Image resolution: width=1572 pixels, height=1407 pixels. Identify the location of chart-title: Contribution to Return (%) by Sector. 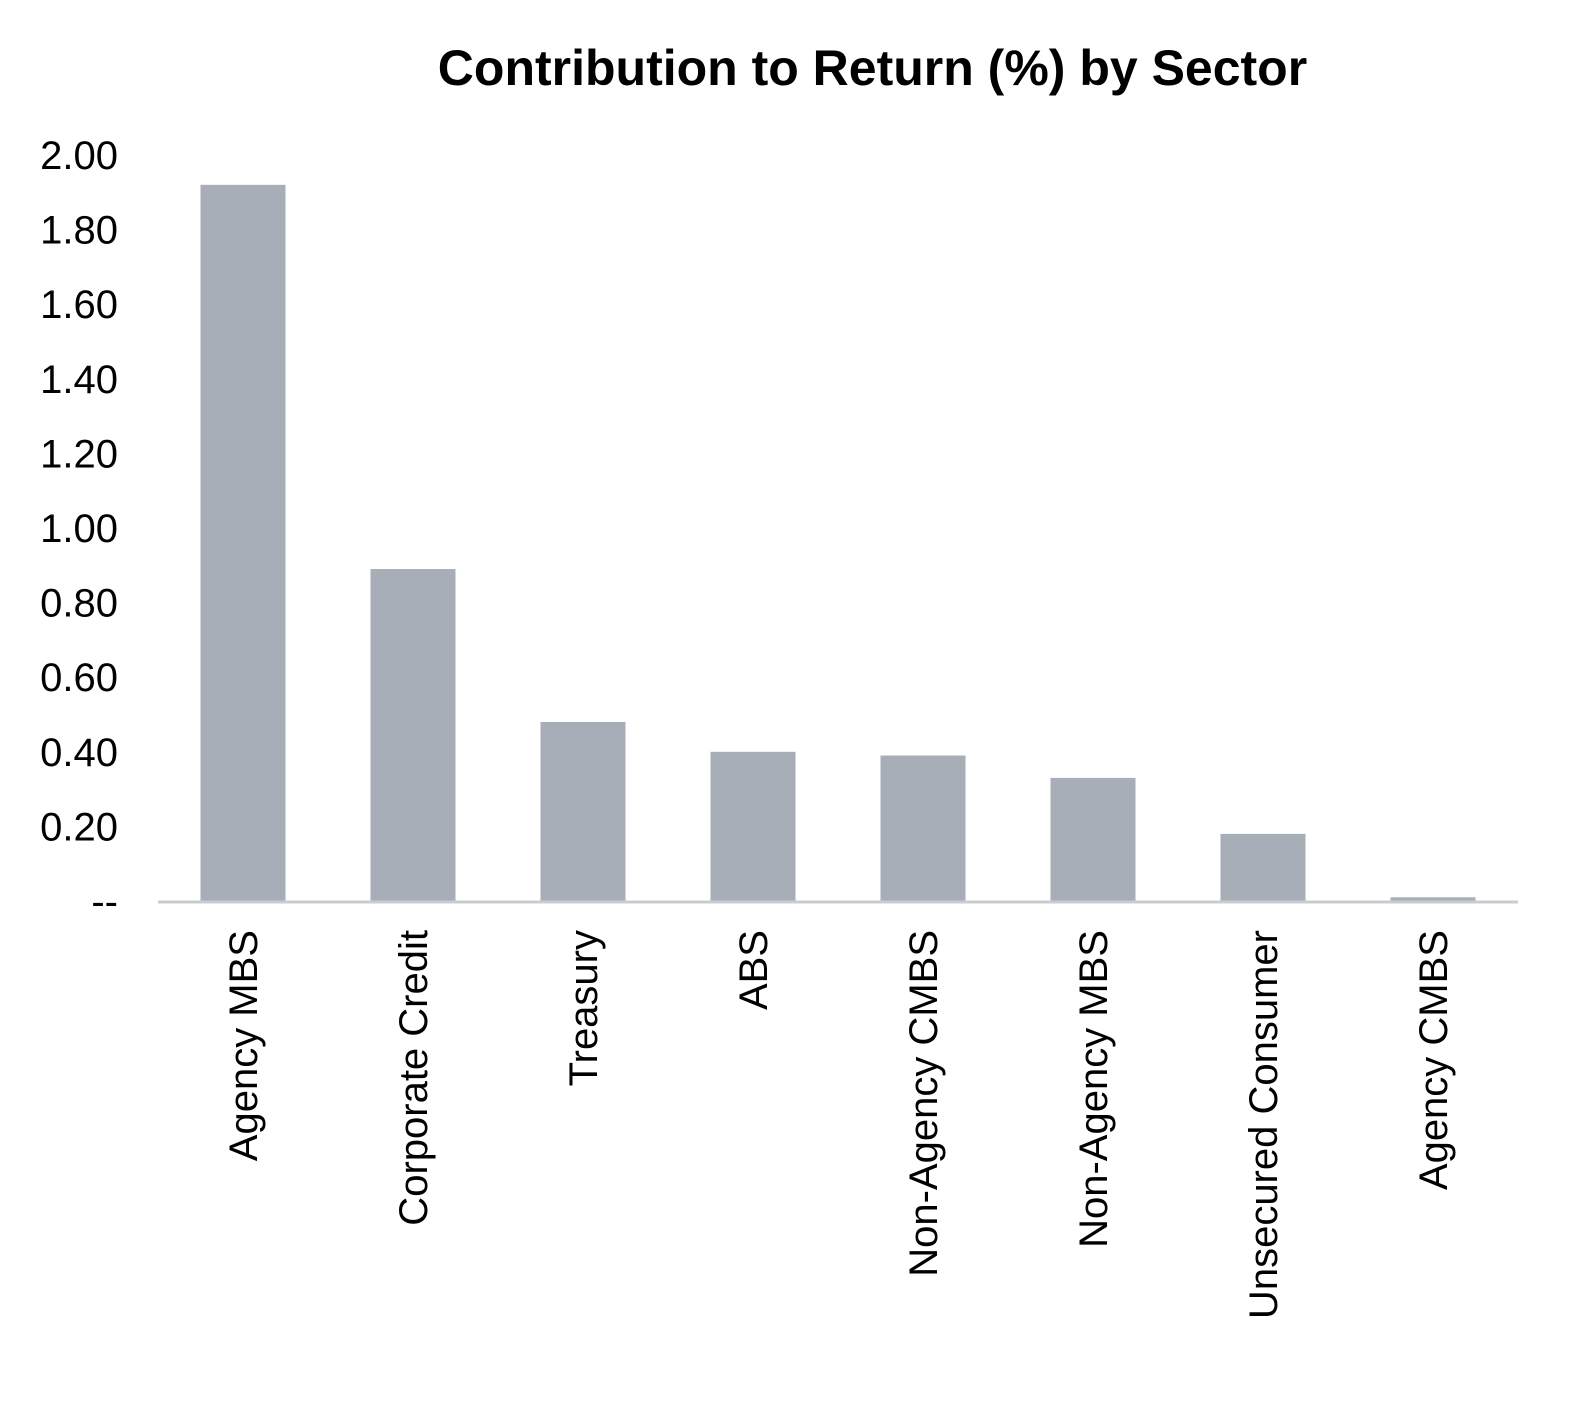
(872, 68).